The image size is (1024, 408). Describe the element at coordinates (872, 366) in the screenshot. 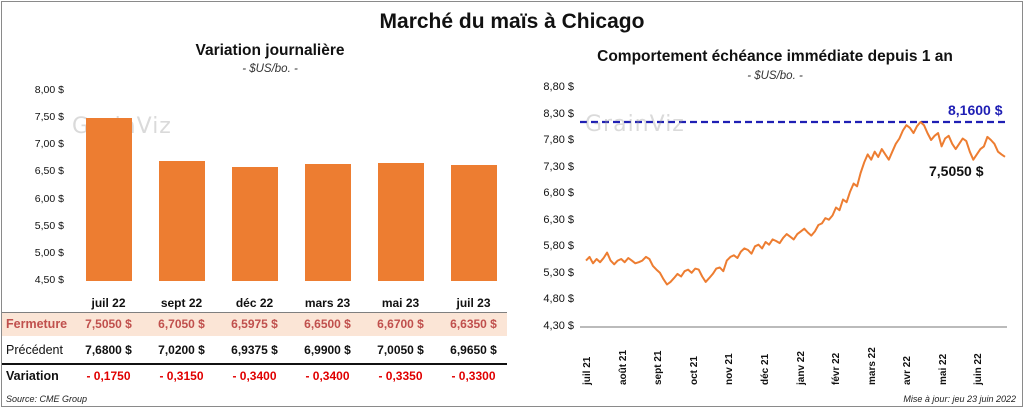

I see `x-tick-label: mars 22` at that location.